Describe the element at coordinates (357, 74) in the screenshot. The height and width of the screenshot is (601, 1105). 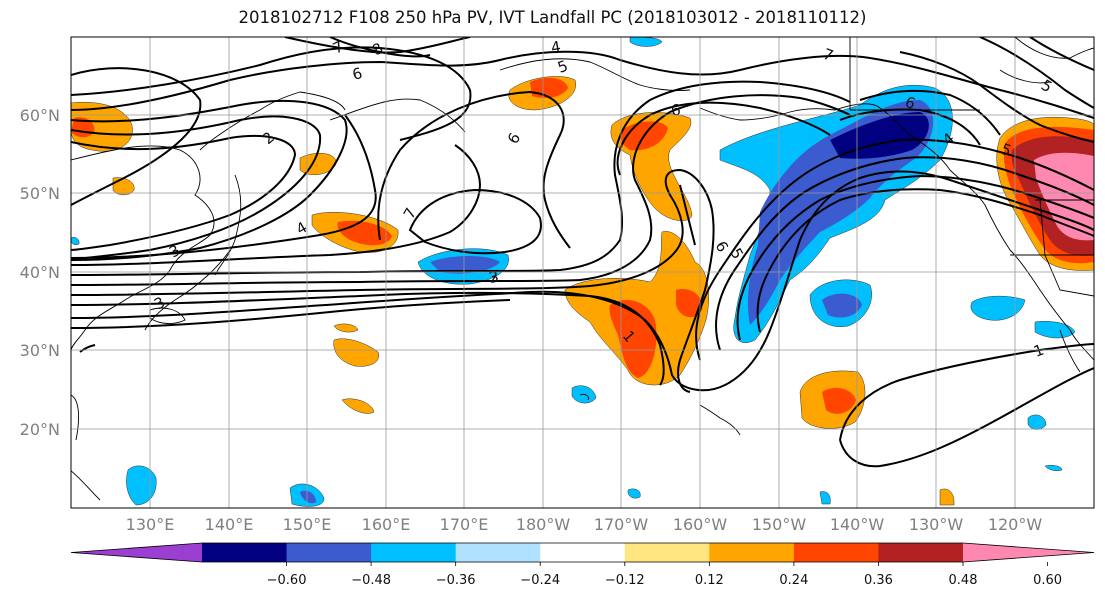
I see `contour-label: 6` at that location.